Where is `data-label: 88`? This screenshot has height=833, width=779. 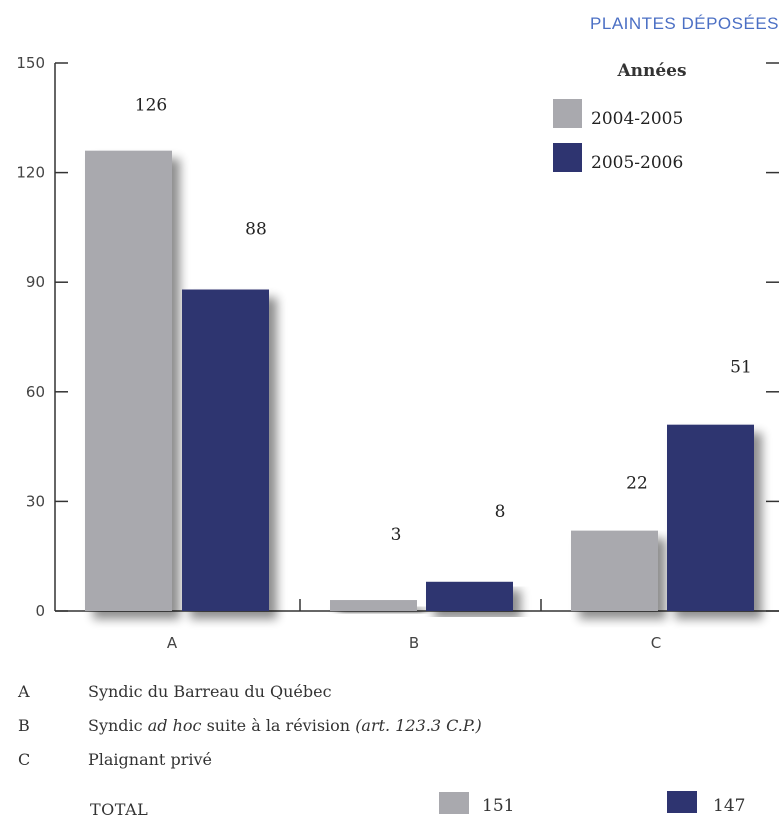 data-label: 88 is located at coordinates (256, 230).